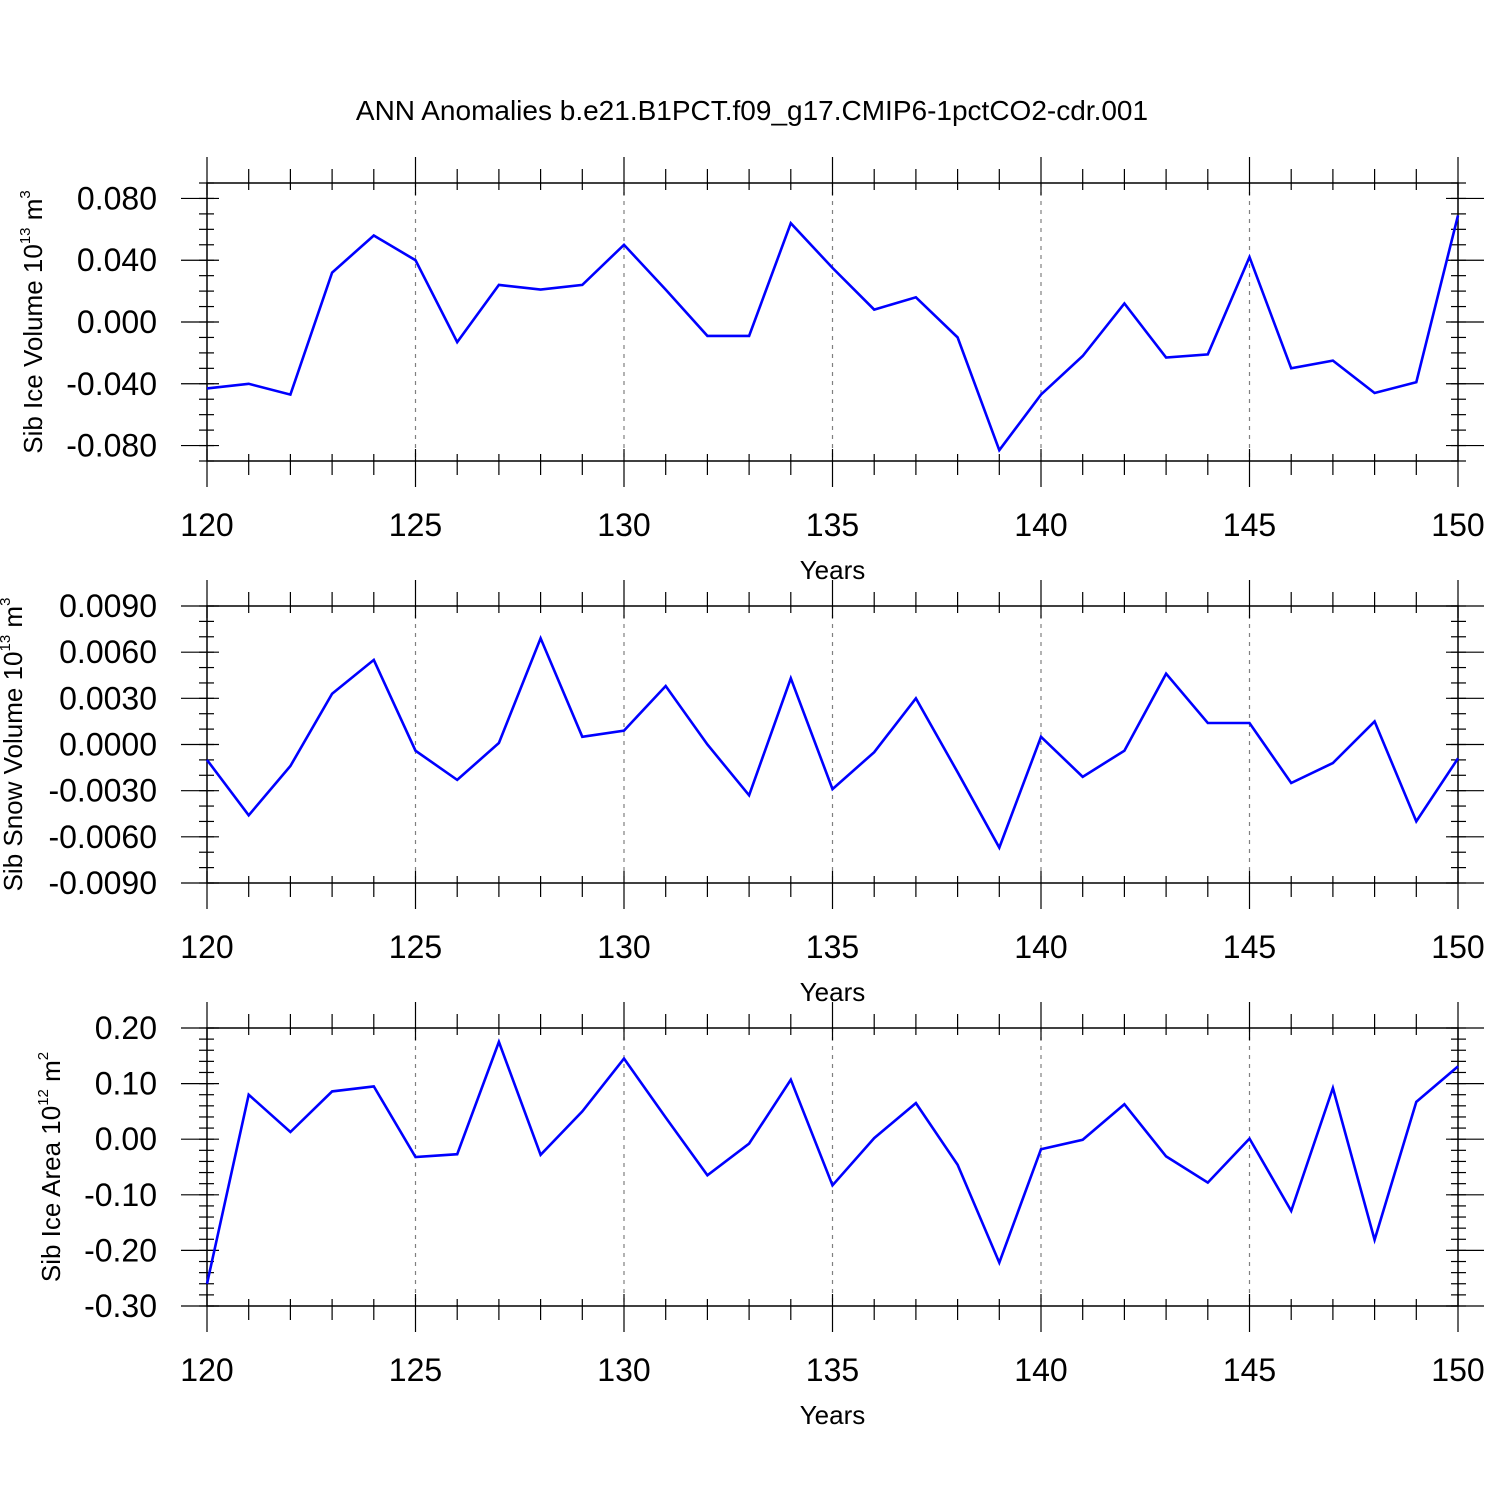 Image resolution: width=1500 pixels, height=1500 pixels. What do you see at coordinates (43, 1056) in the screenshot?
I see `y-axis-label-unit-exponent: 2` at bounding box center [43, 1056].